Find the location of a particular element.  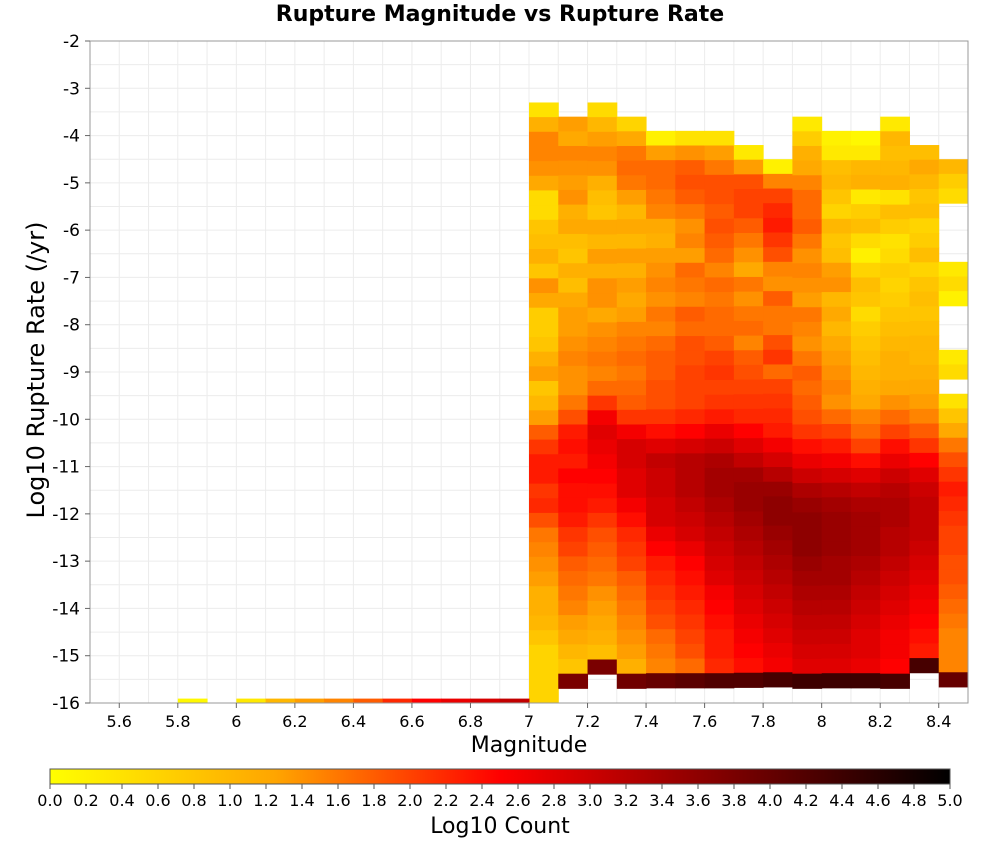

x-tick-label: 6 is located at coordinates (236, 721).